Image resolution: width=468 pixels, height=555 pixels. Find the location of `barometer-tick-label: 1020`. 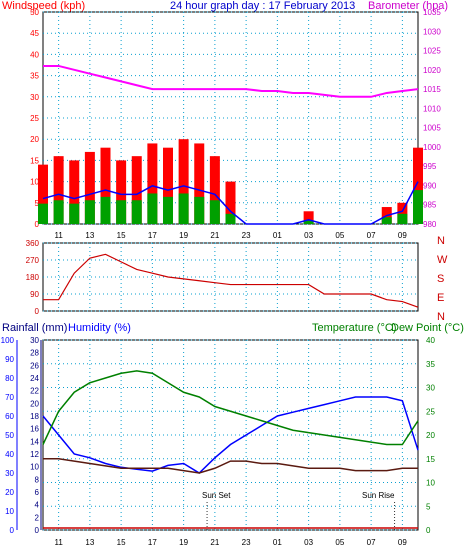

barometer-tick-label: 1020 is located at coordinates (432, 70).